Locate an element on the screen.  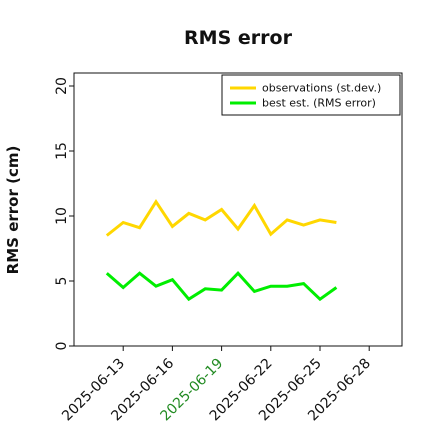
y-tick-label: 10 is located at coordinates (62, 216).